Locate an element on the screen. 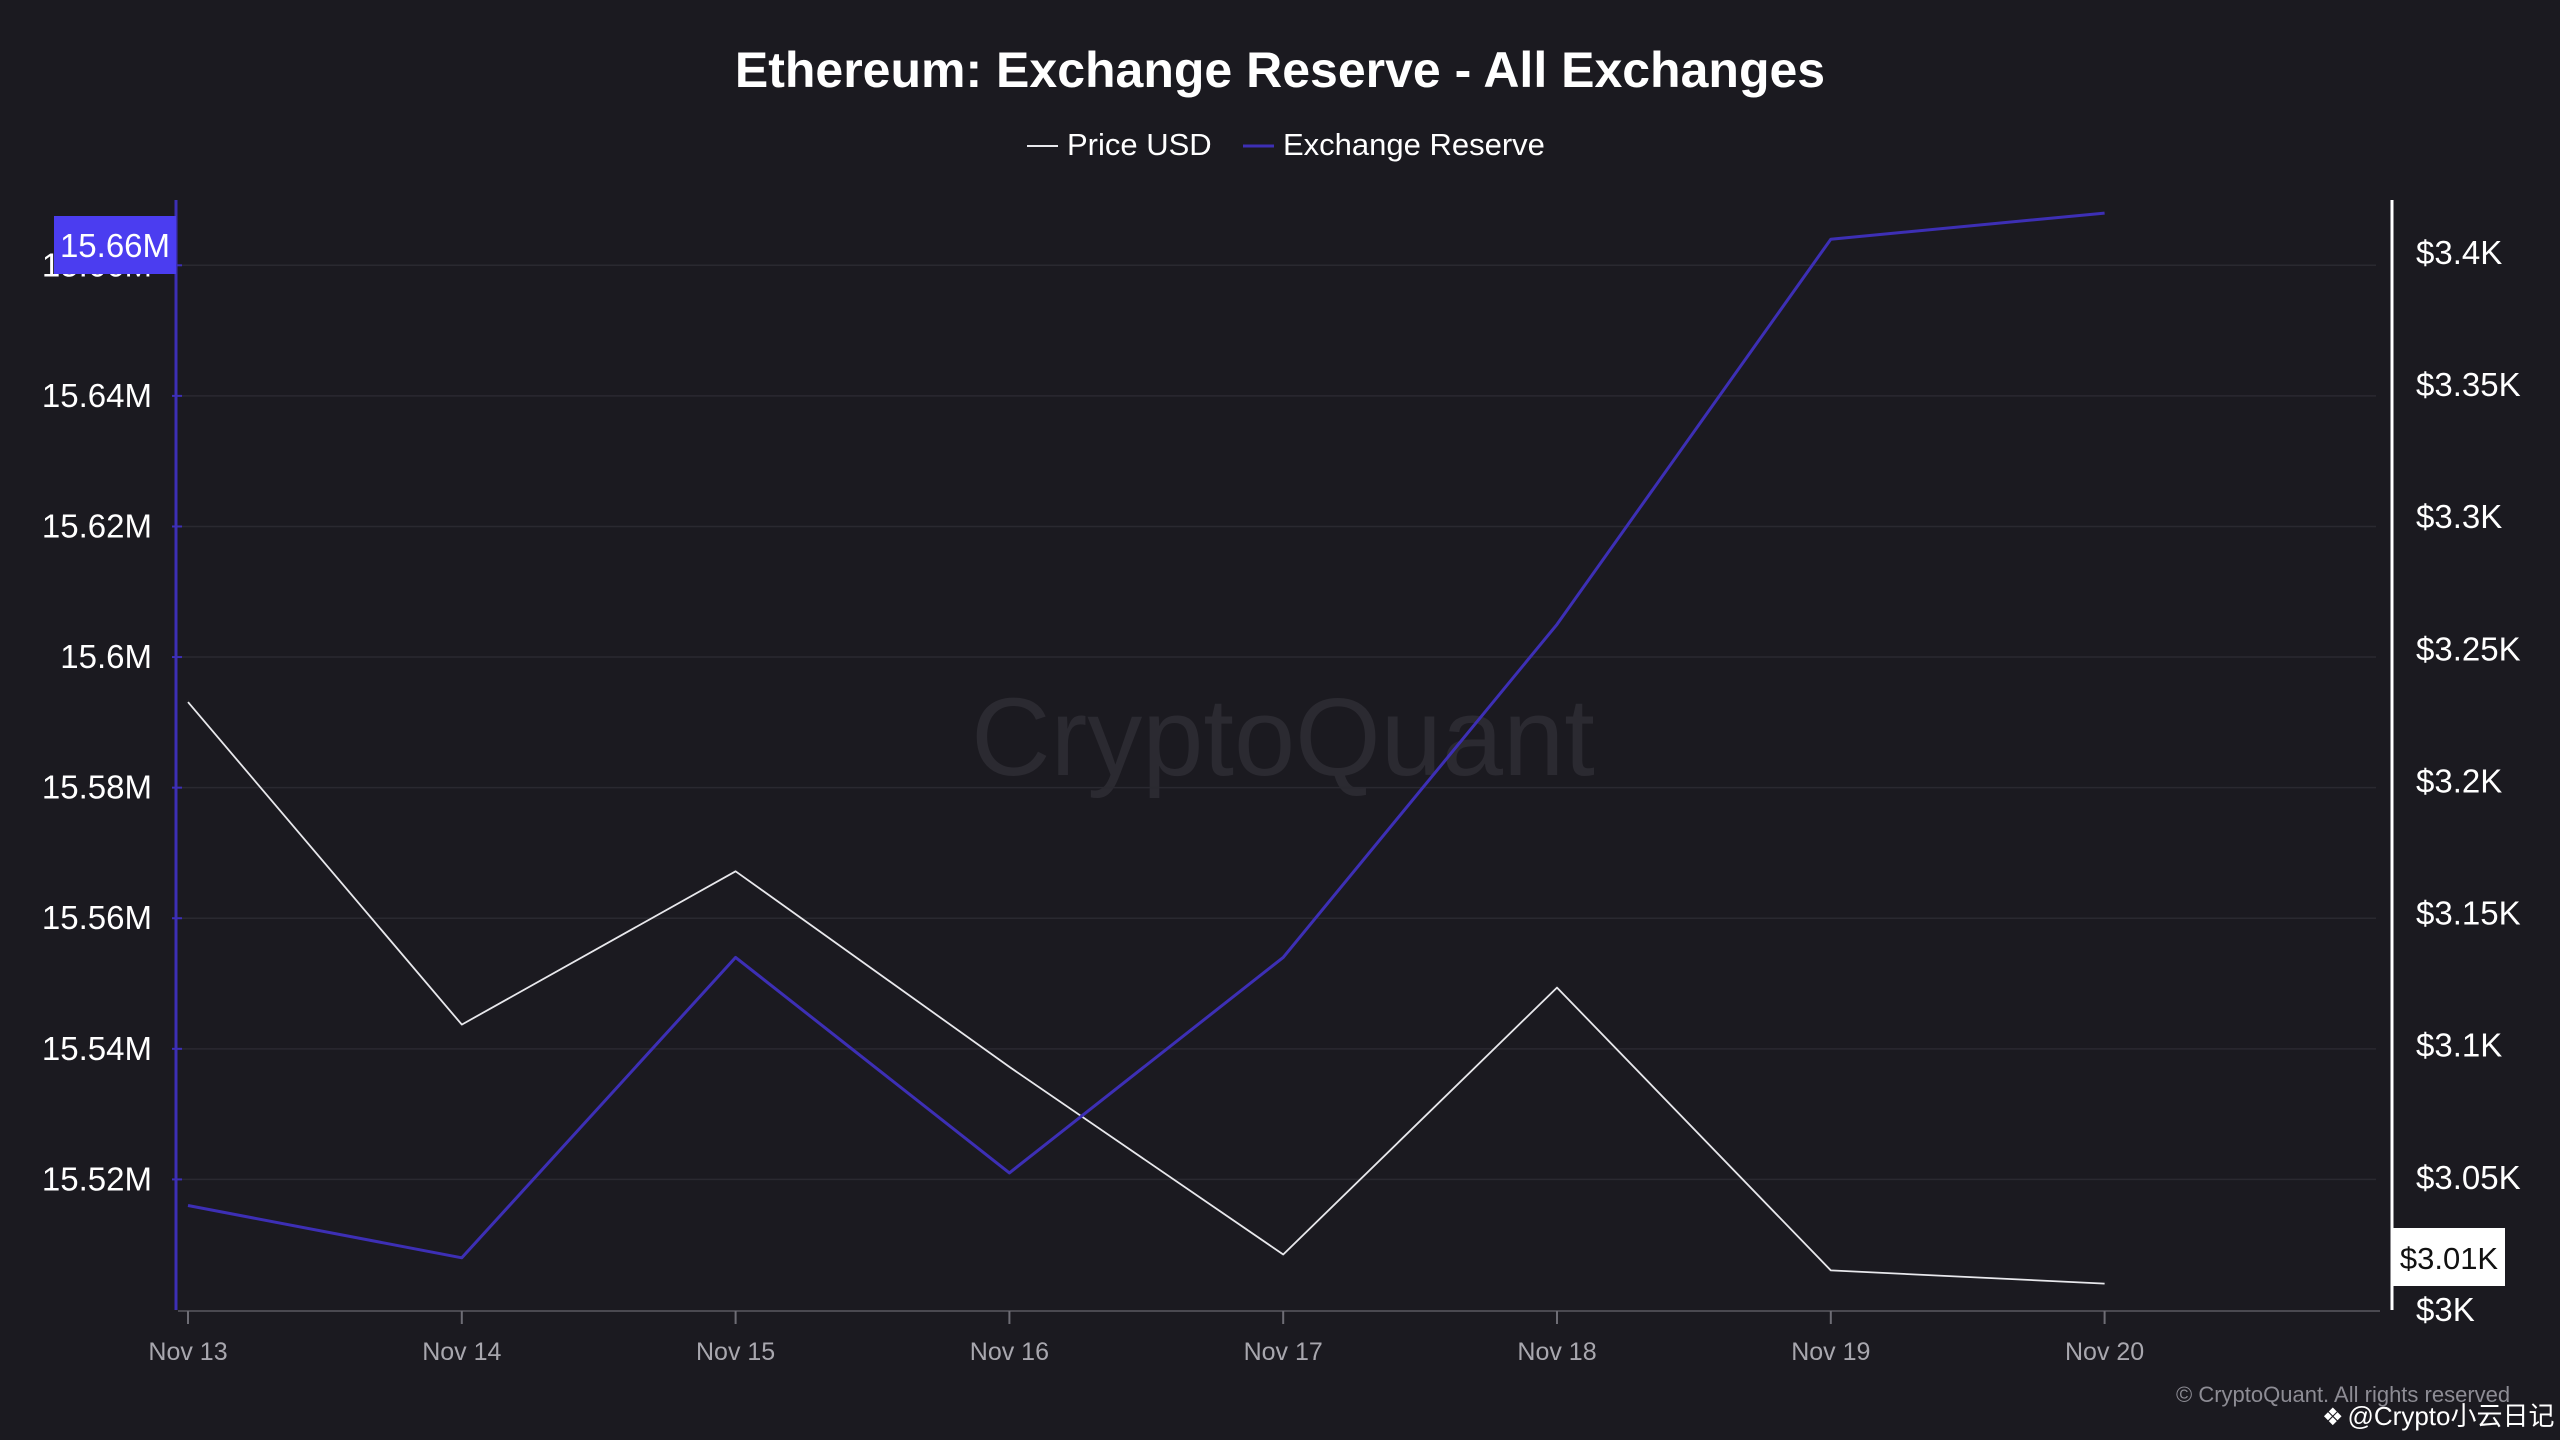 The width and height of the screenshot is (2560, 1440). legend: Price USD Exchange Reserve is located at coordinates (1286, 144).